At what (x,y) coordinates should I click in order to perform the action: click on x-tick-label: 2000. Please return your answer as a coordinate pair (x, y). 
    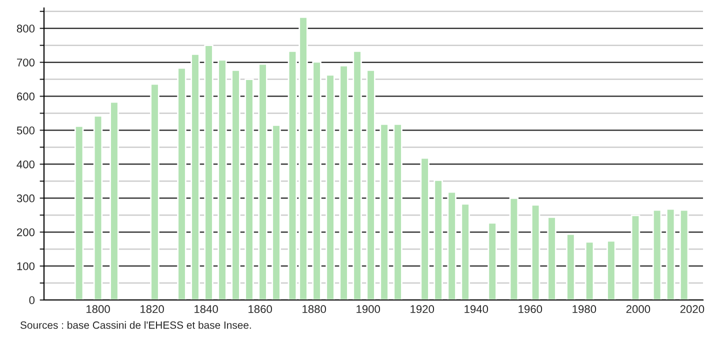
    Looking at the image, I should click on (638, 309).